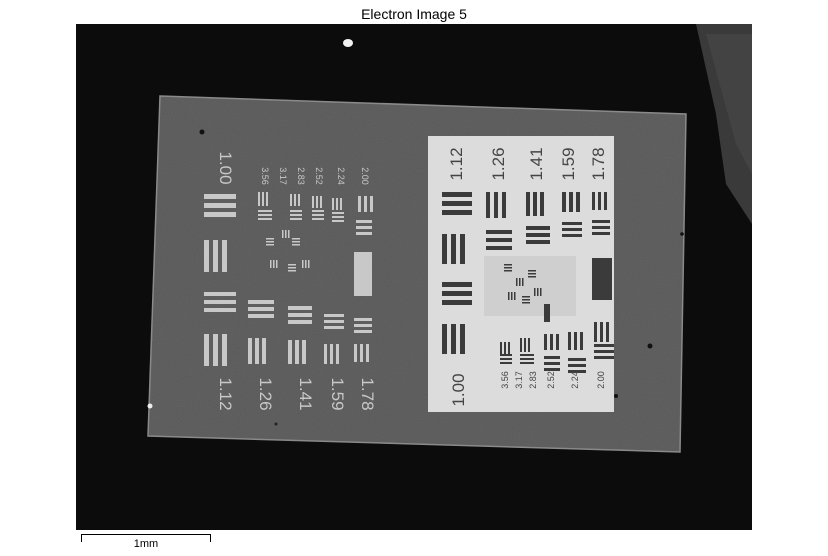 This screenshot has height=556, width=828. I want to click on target-label: 2.83, so click(533, 380).